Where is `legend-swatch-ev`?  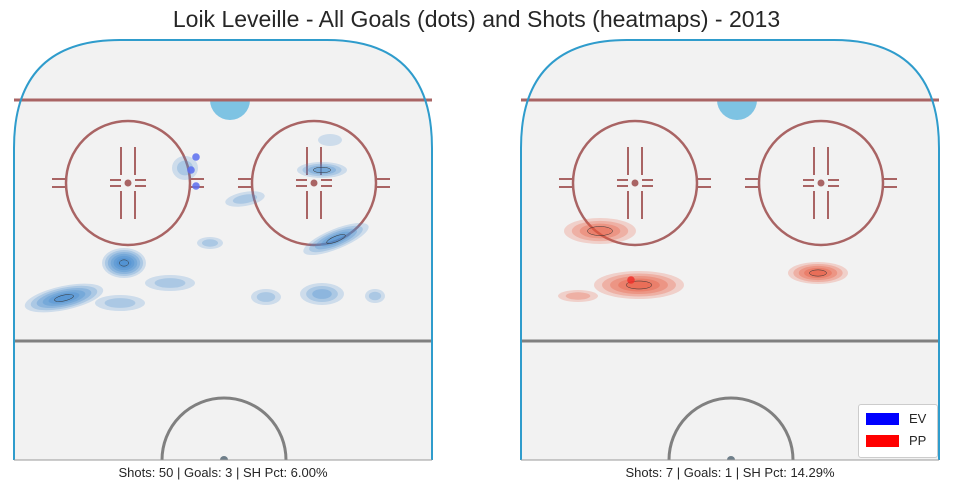 legend-swatch-ev is located at coordinates (882, 418).